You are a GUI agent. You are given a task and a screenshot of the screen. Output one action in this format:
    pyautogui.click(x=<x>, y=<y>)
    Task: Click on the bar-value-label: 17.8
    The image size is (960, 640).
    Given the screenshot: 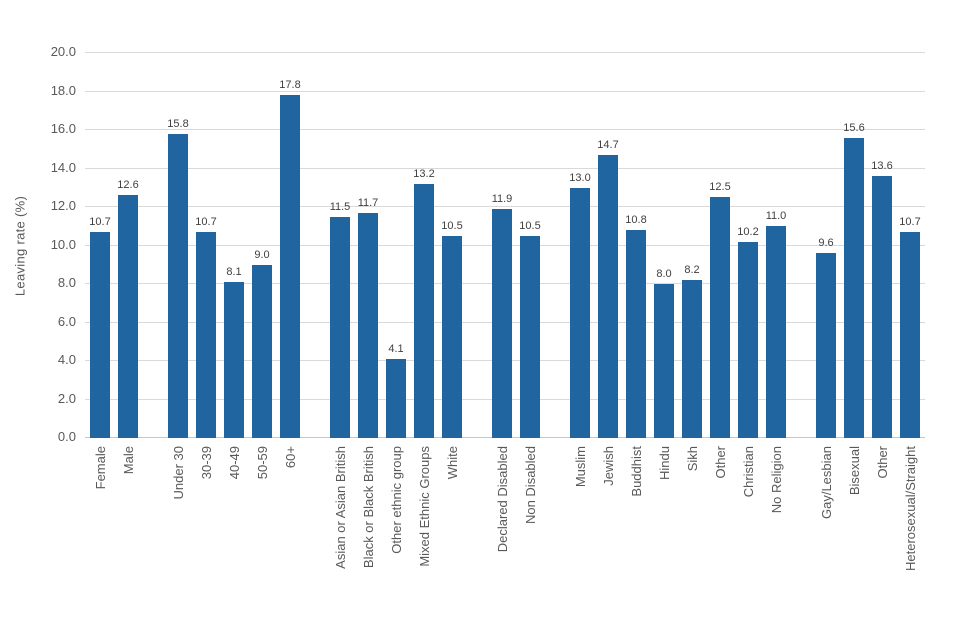 What is the action you would take?
    pyautogui.click(x=290, y=85)
    